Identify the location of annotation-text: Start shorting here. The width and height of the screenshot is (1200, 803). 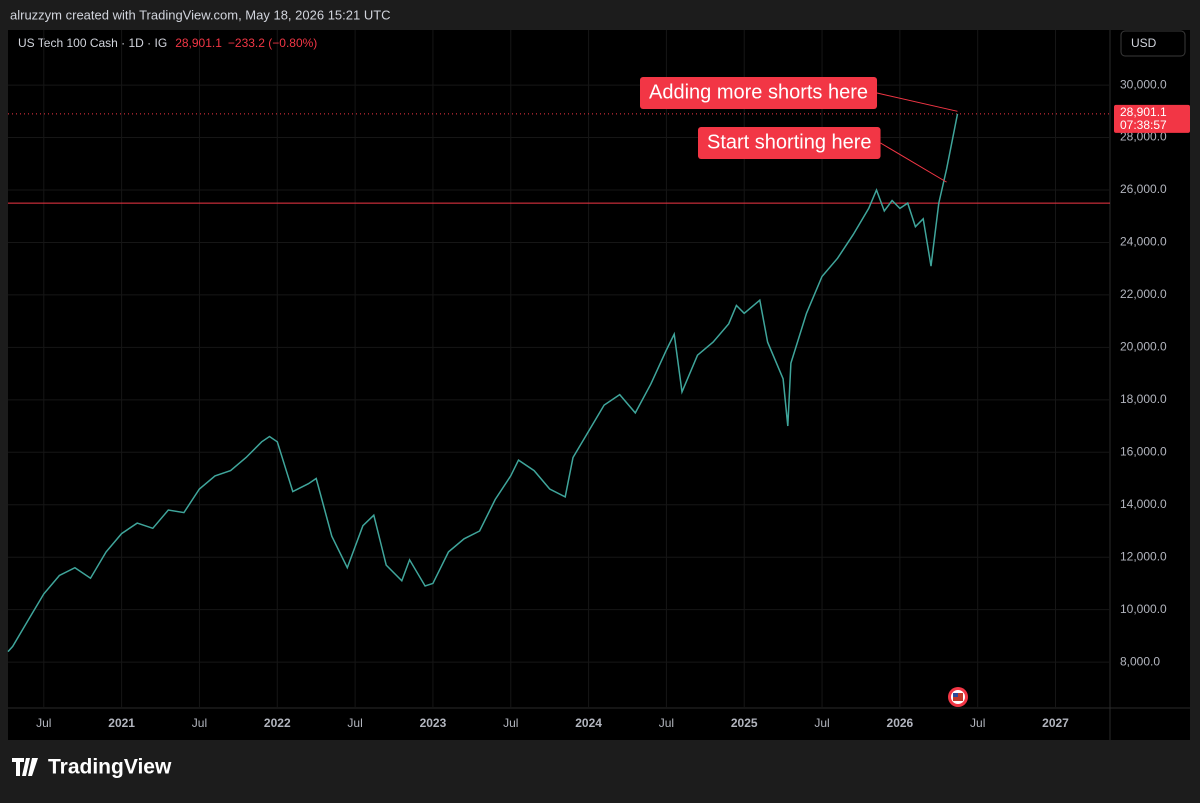
(789, 142).